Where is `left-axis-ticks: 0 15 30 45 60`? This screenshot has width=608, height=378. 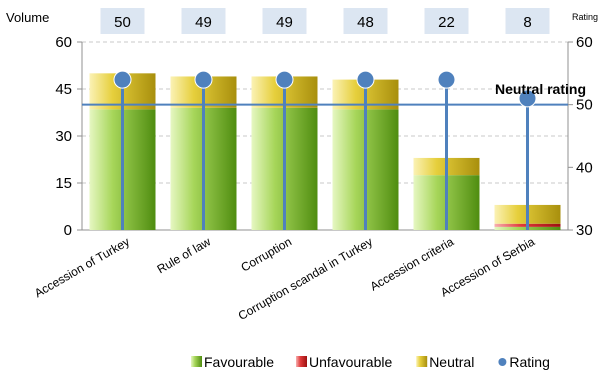
left-axis-ticks: 0 15 30 45 60 is located at coordinates (68, 136).